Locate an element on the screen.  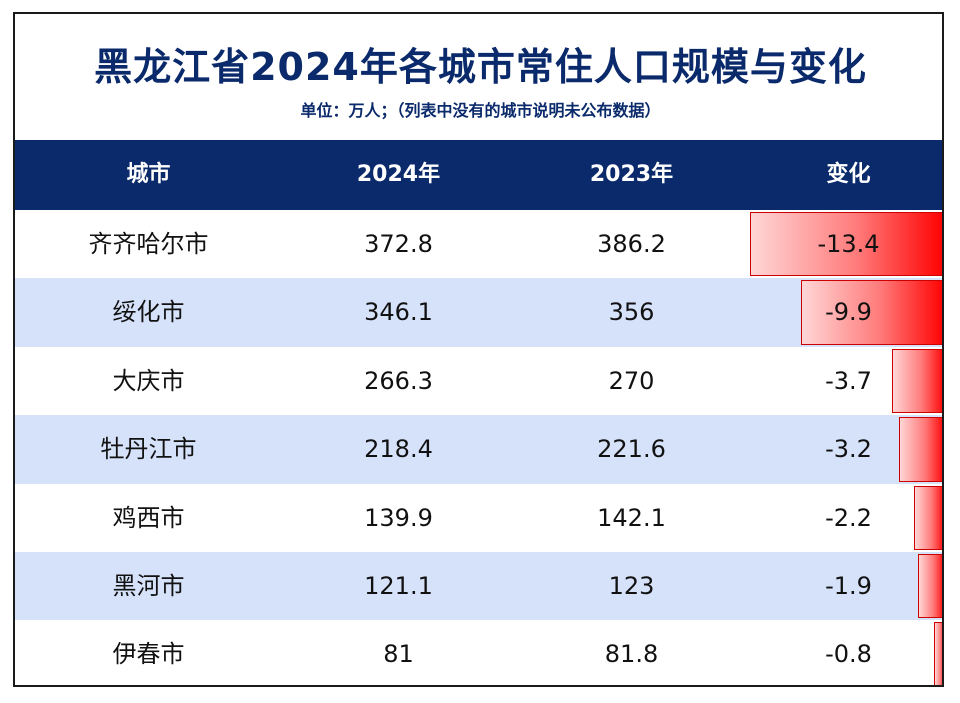
change-cell: -3.2 is located at coordinates (848, 449).